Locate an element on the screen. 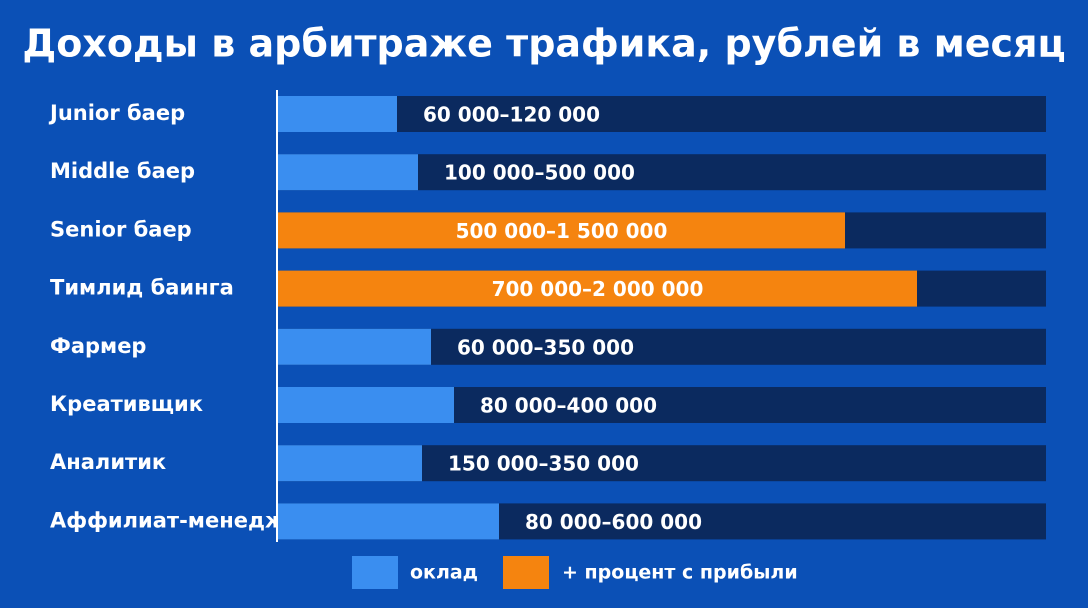  legend-label: оклад is located at coordinates (444, 573).